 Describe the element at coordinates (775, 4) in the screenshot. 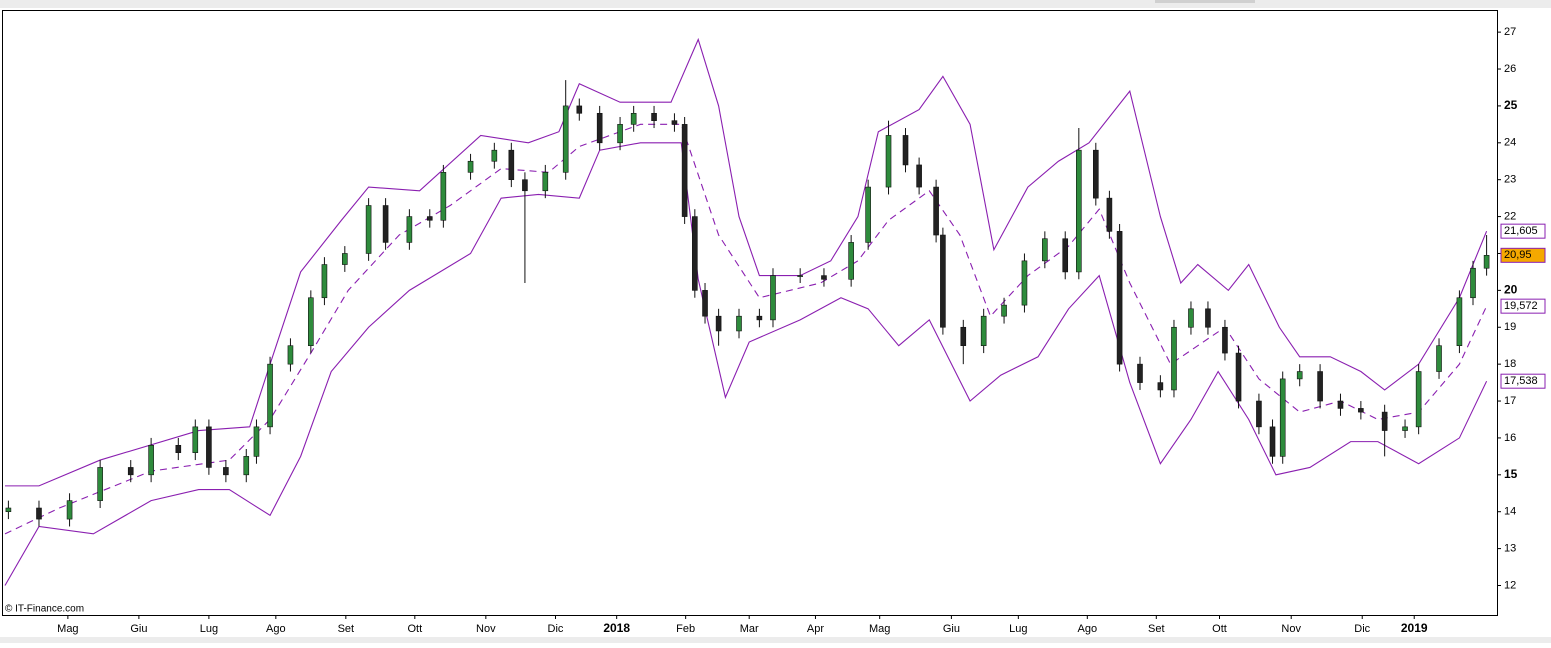

I see `top-strip` at that location.